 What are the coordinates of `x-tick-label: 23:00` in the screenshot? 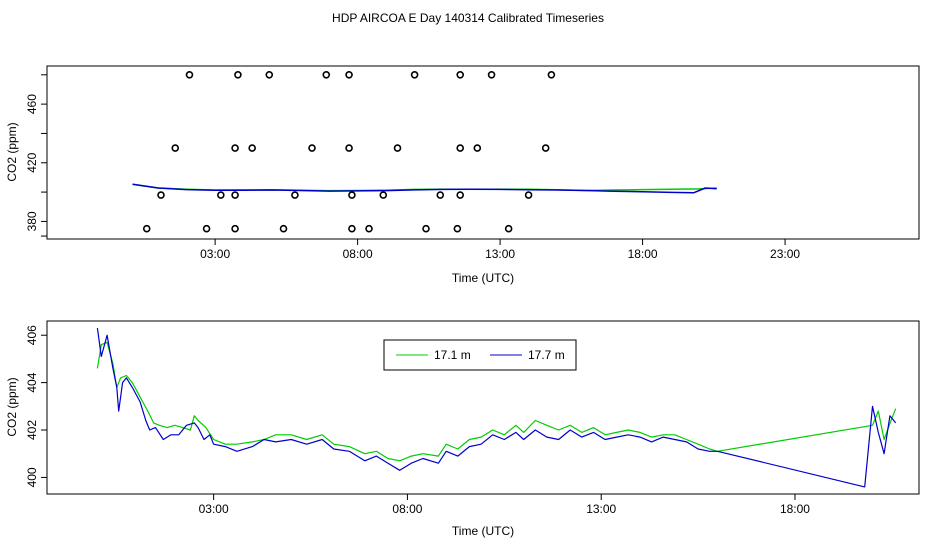 It's located at (785, 254).